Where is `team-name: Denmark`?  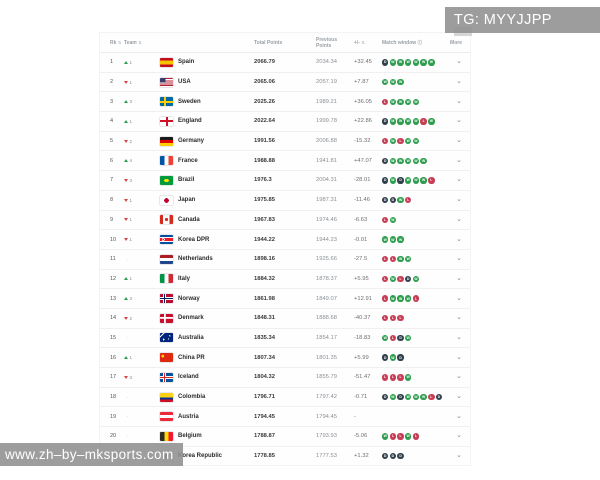 team-name: Denmark is located at coordinates (191, 318).